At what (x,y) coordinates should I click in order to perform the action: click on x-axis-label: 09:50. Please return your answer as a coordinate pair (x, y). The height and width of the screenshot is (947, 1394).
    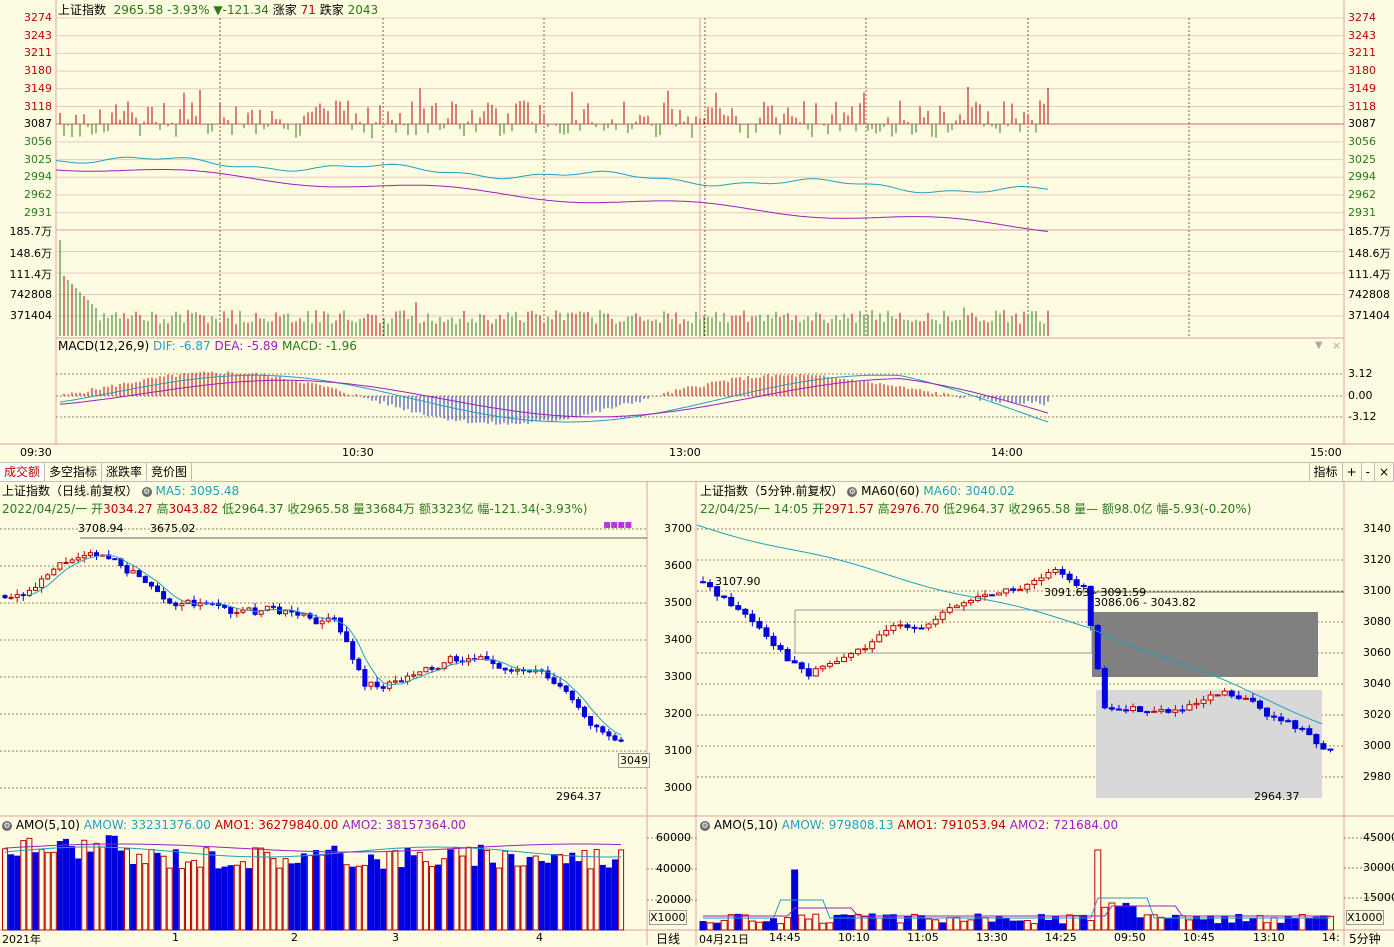
    Looking at the image, I should click on (1130, 937).